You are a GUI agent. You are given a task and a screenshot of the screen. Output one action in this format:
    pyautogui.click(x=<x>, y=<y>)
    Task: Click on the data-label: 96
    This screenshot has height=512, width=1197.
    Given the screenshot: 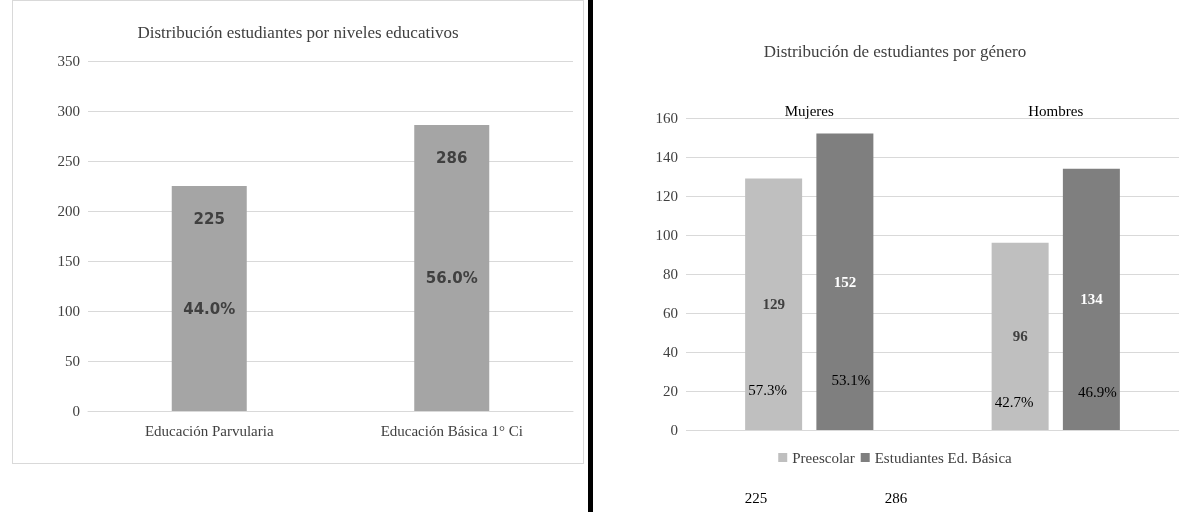 What is the action you would take?
    pyautogui.click(x=1020, y=336)
    